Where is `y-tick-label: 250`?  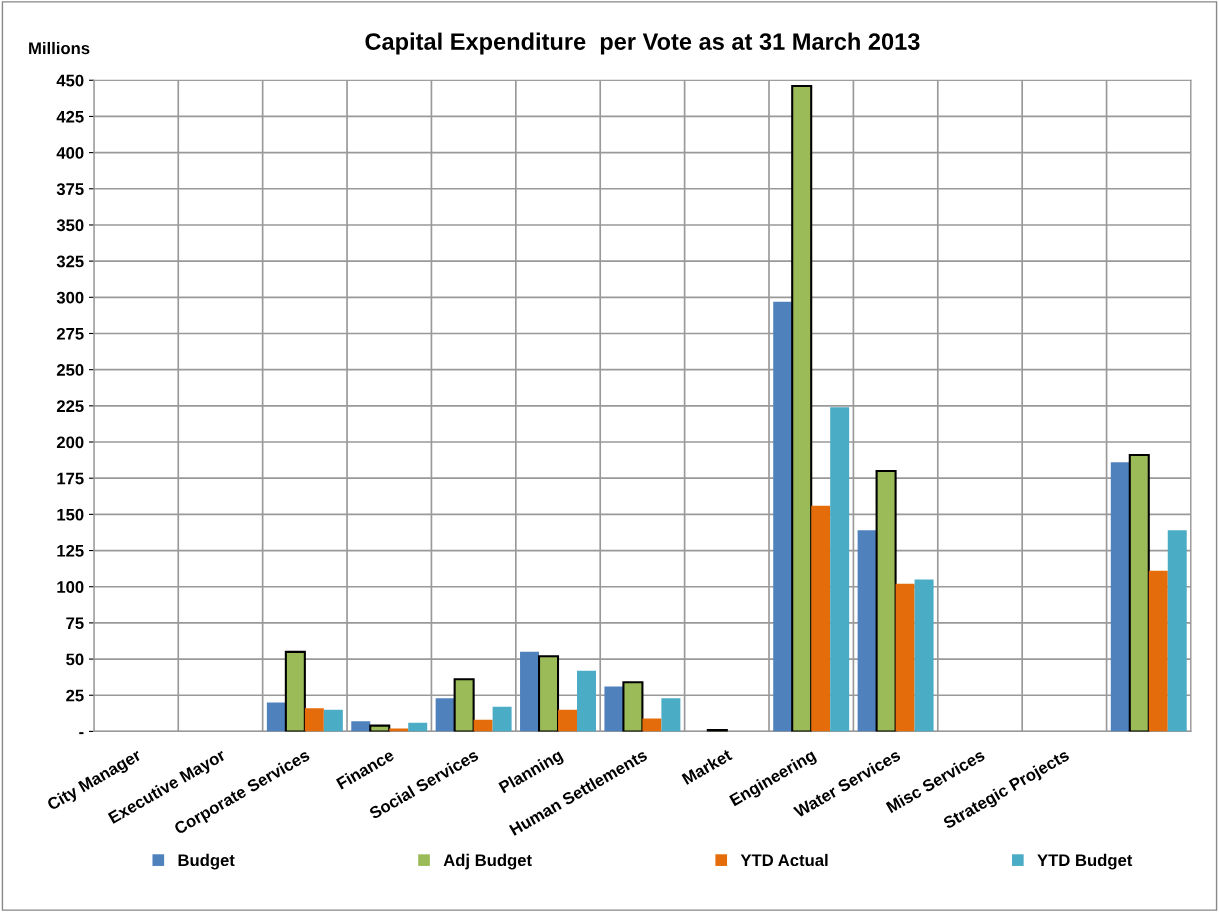 y-tick-label: 250 is located at coordinates (70, 370).